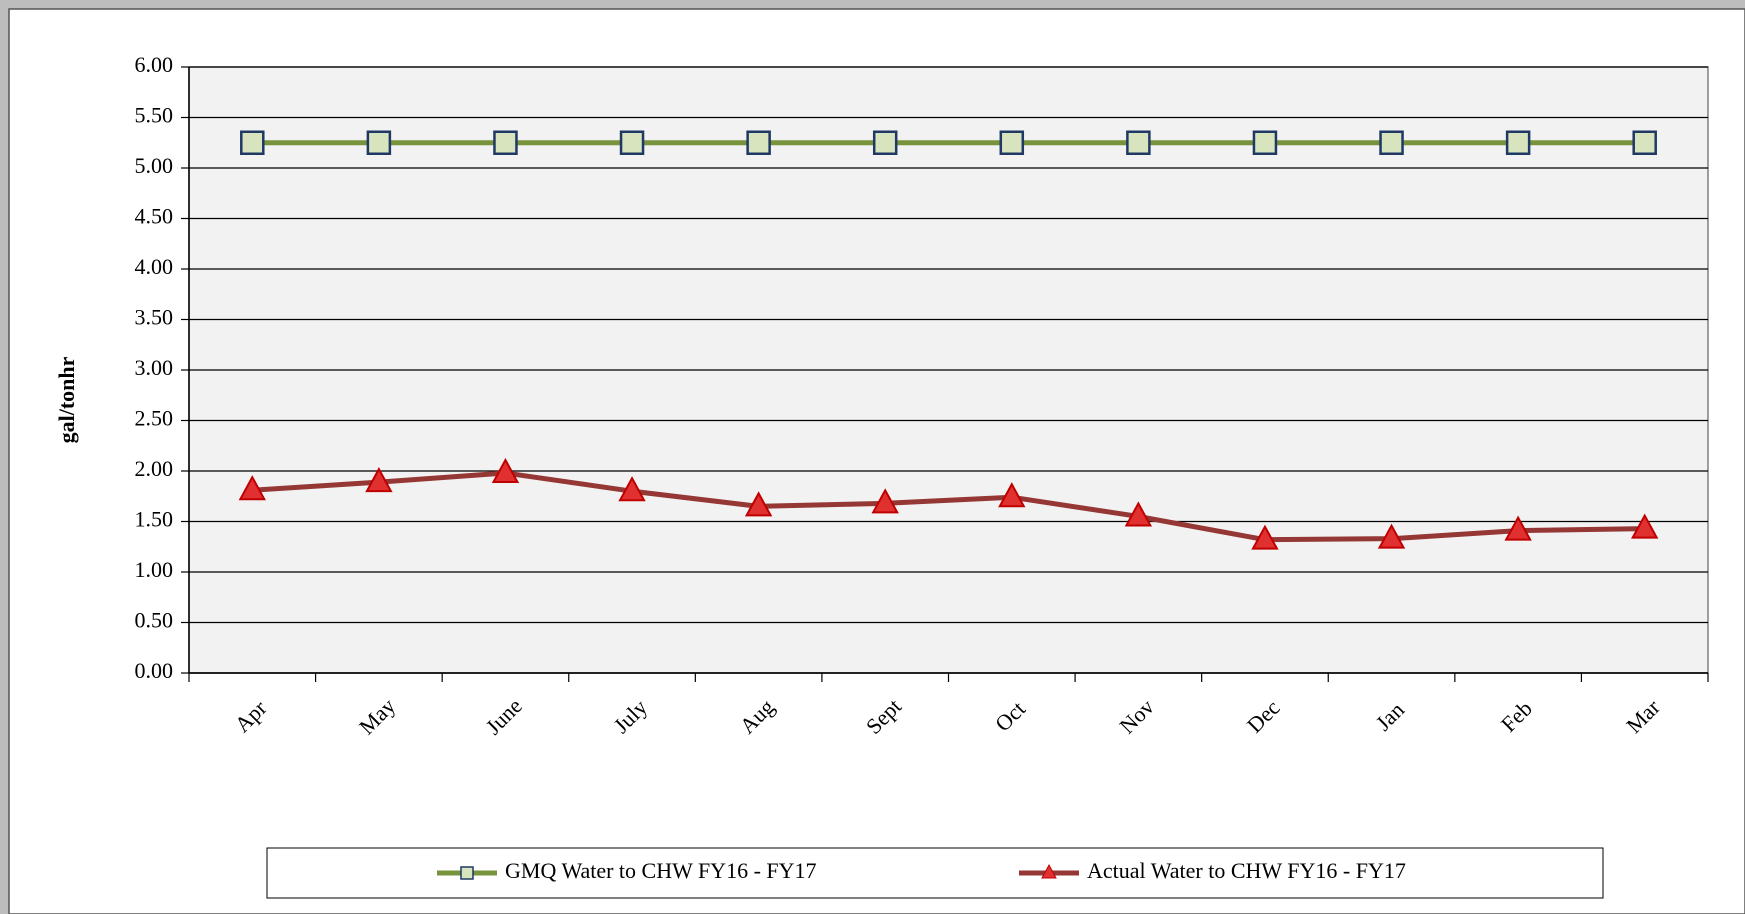 Image resolution: width=1745 pixels, height=914 pixels. What do you see at coordinates (154, 519) in the screenshot?
I see `y-tick-label: 1.50` at bounding box center [154, 519].